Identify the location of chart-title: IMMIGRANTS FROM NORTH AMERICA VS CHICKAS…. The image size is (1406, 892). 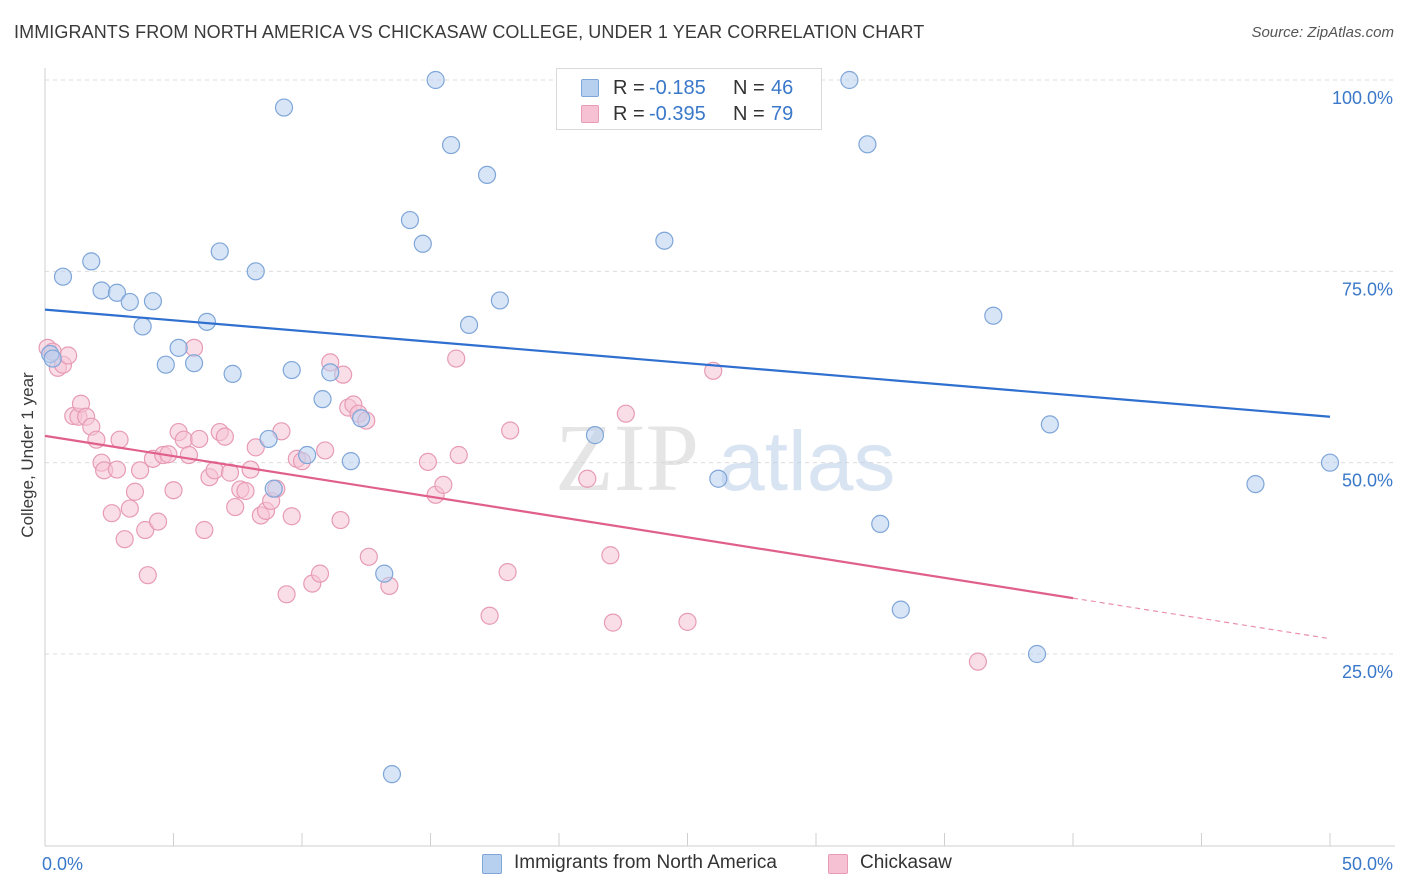
(469, 32).